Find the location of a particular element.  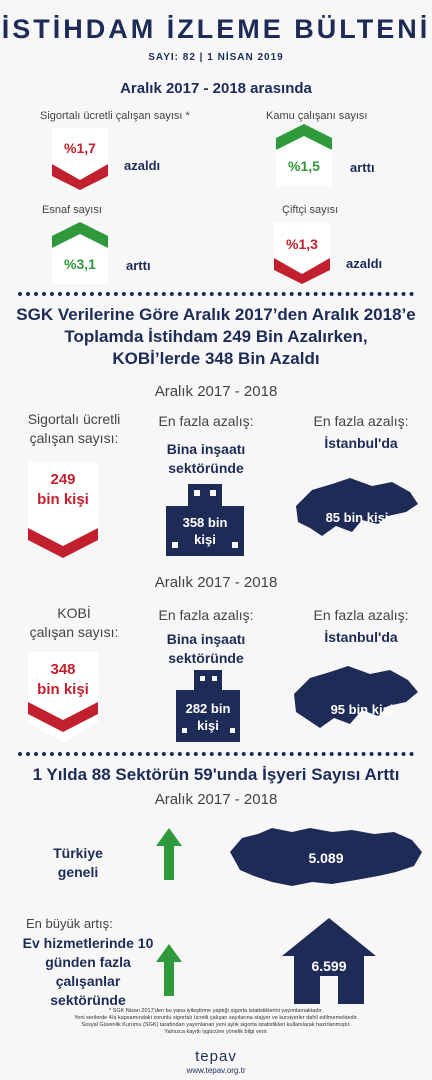

left-label: KOBİ çalışan sayısı: is located at coordinates (74, 622).